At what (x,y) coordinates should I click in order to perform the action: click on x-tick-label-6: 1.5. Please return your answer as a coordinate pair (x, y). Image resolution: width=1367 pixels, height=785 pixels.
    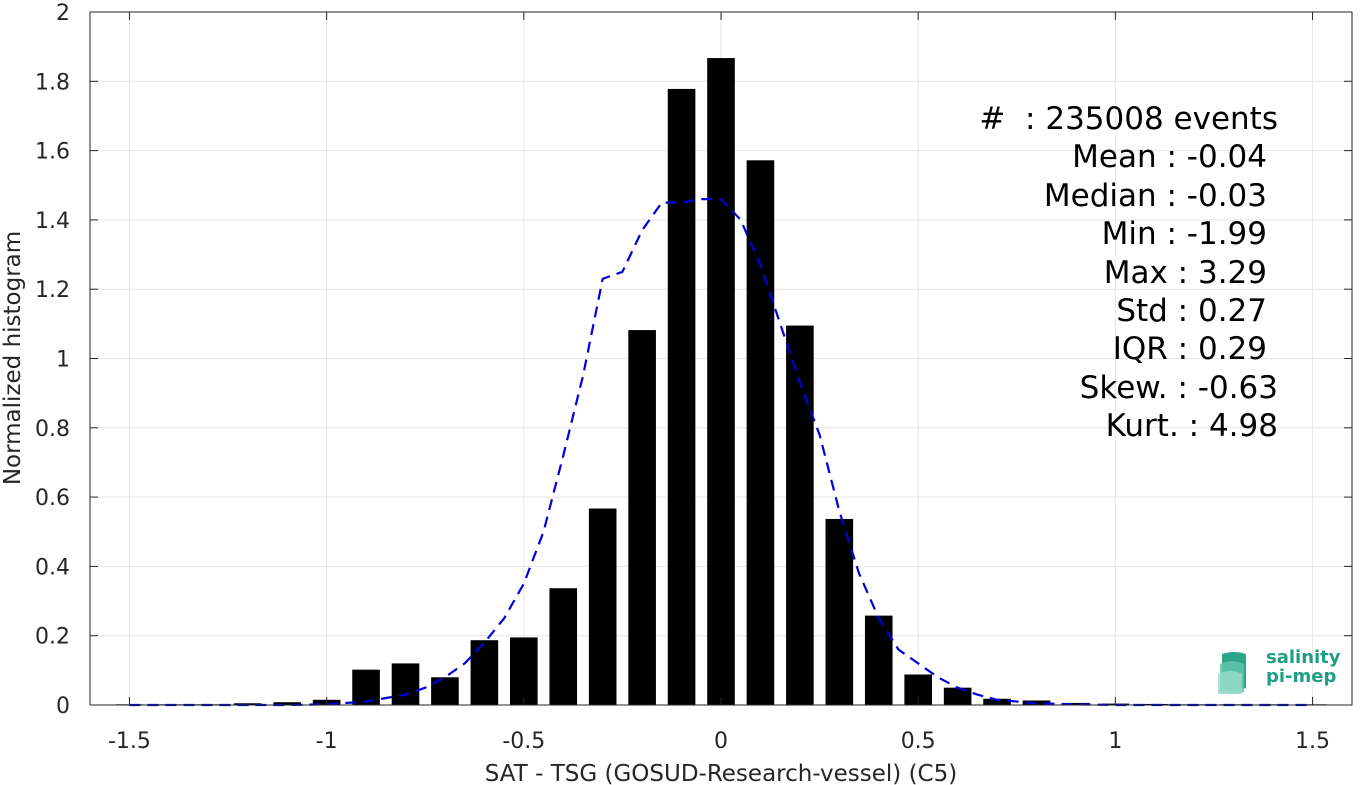
    Looking at the image, I should click on (1312, 741).